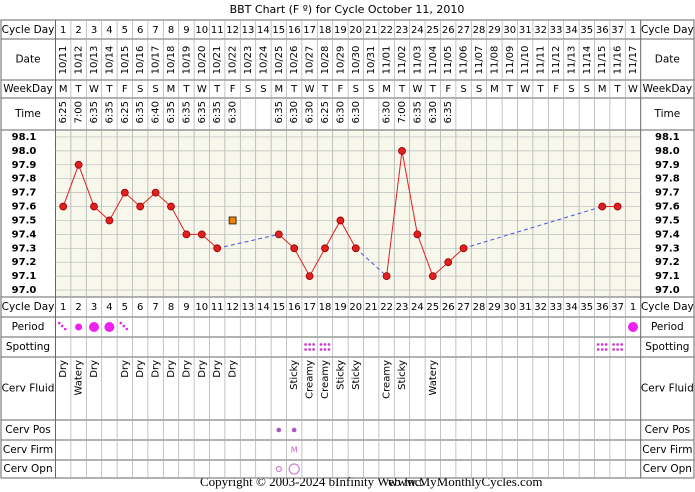 This screenshot has width=695, height=492. Describe the element at coordinates (28, 327) in the screenshot. I see `row-label: Period` at that location.